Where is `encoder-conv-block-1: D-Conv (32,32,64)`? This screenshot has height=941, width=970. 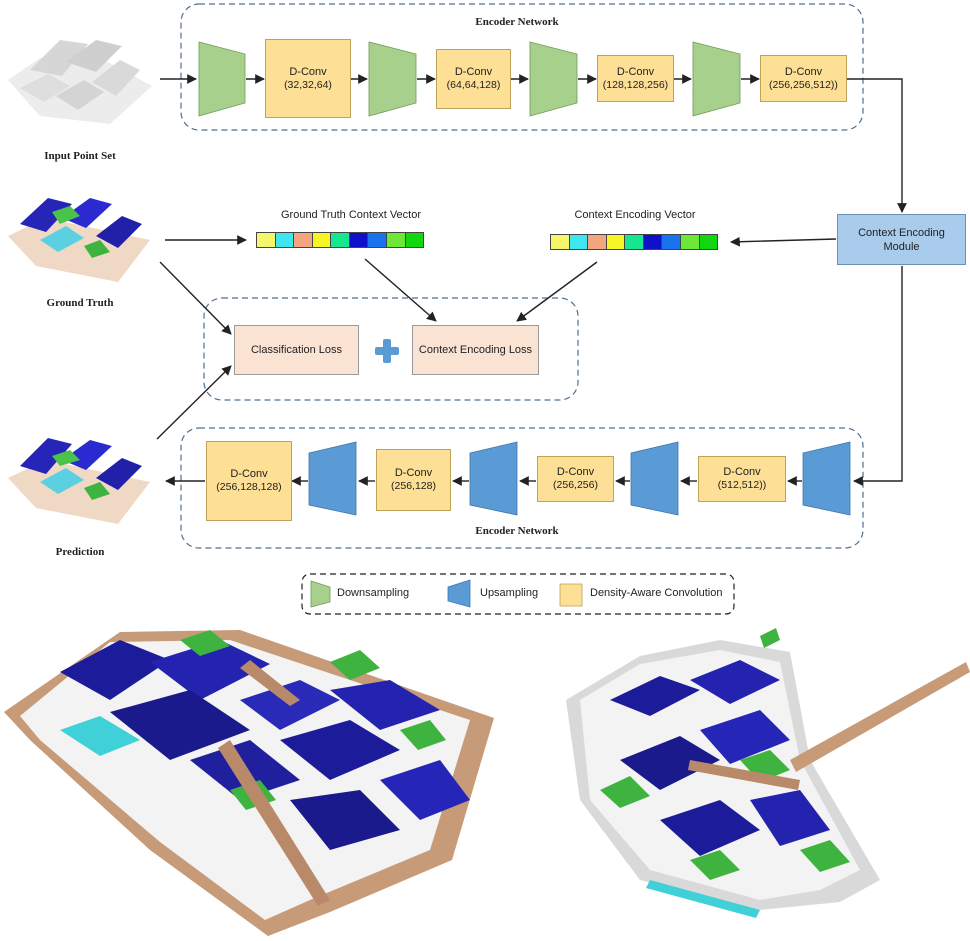
encoder-conv-block-1: D-Conv (32,32,64) is located at coordinates (308, 78).